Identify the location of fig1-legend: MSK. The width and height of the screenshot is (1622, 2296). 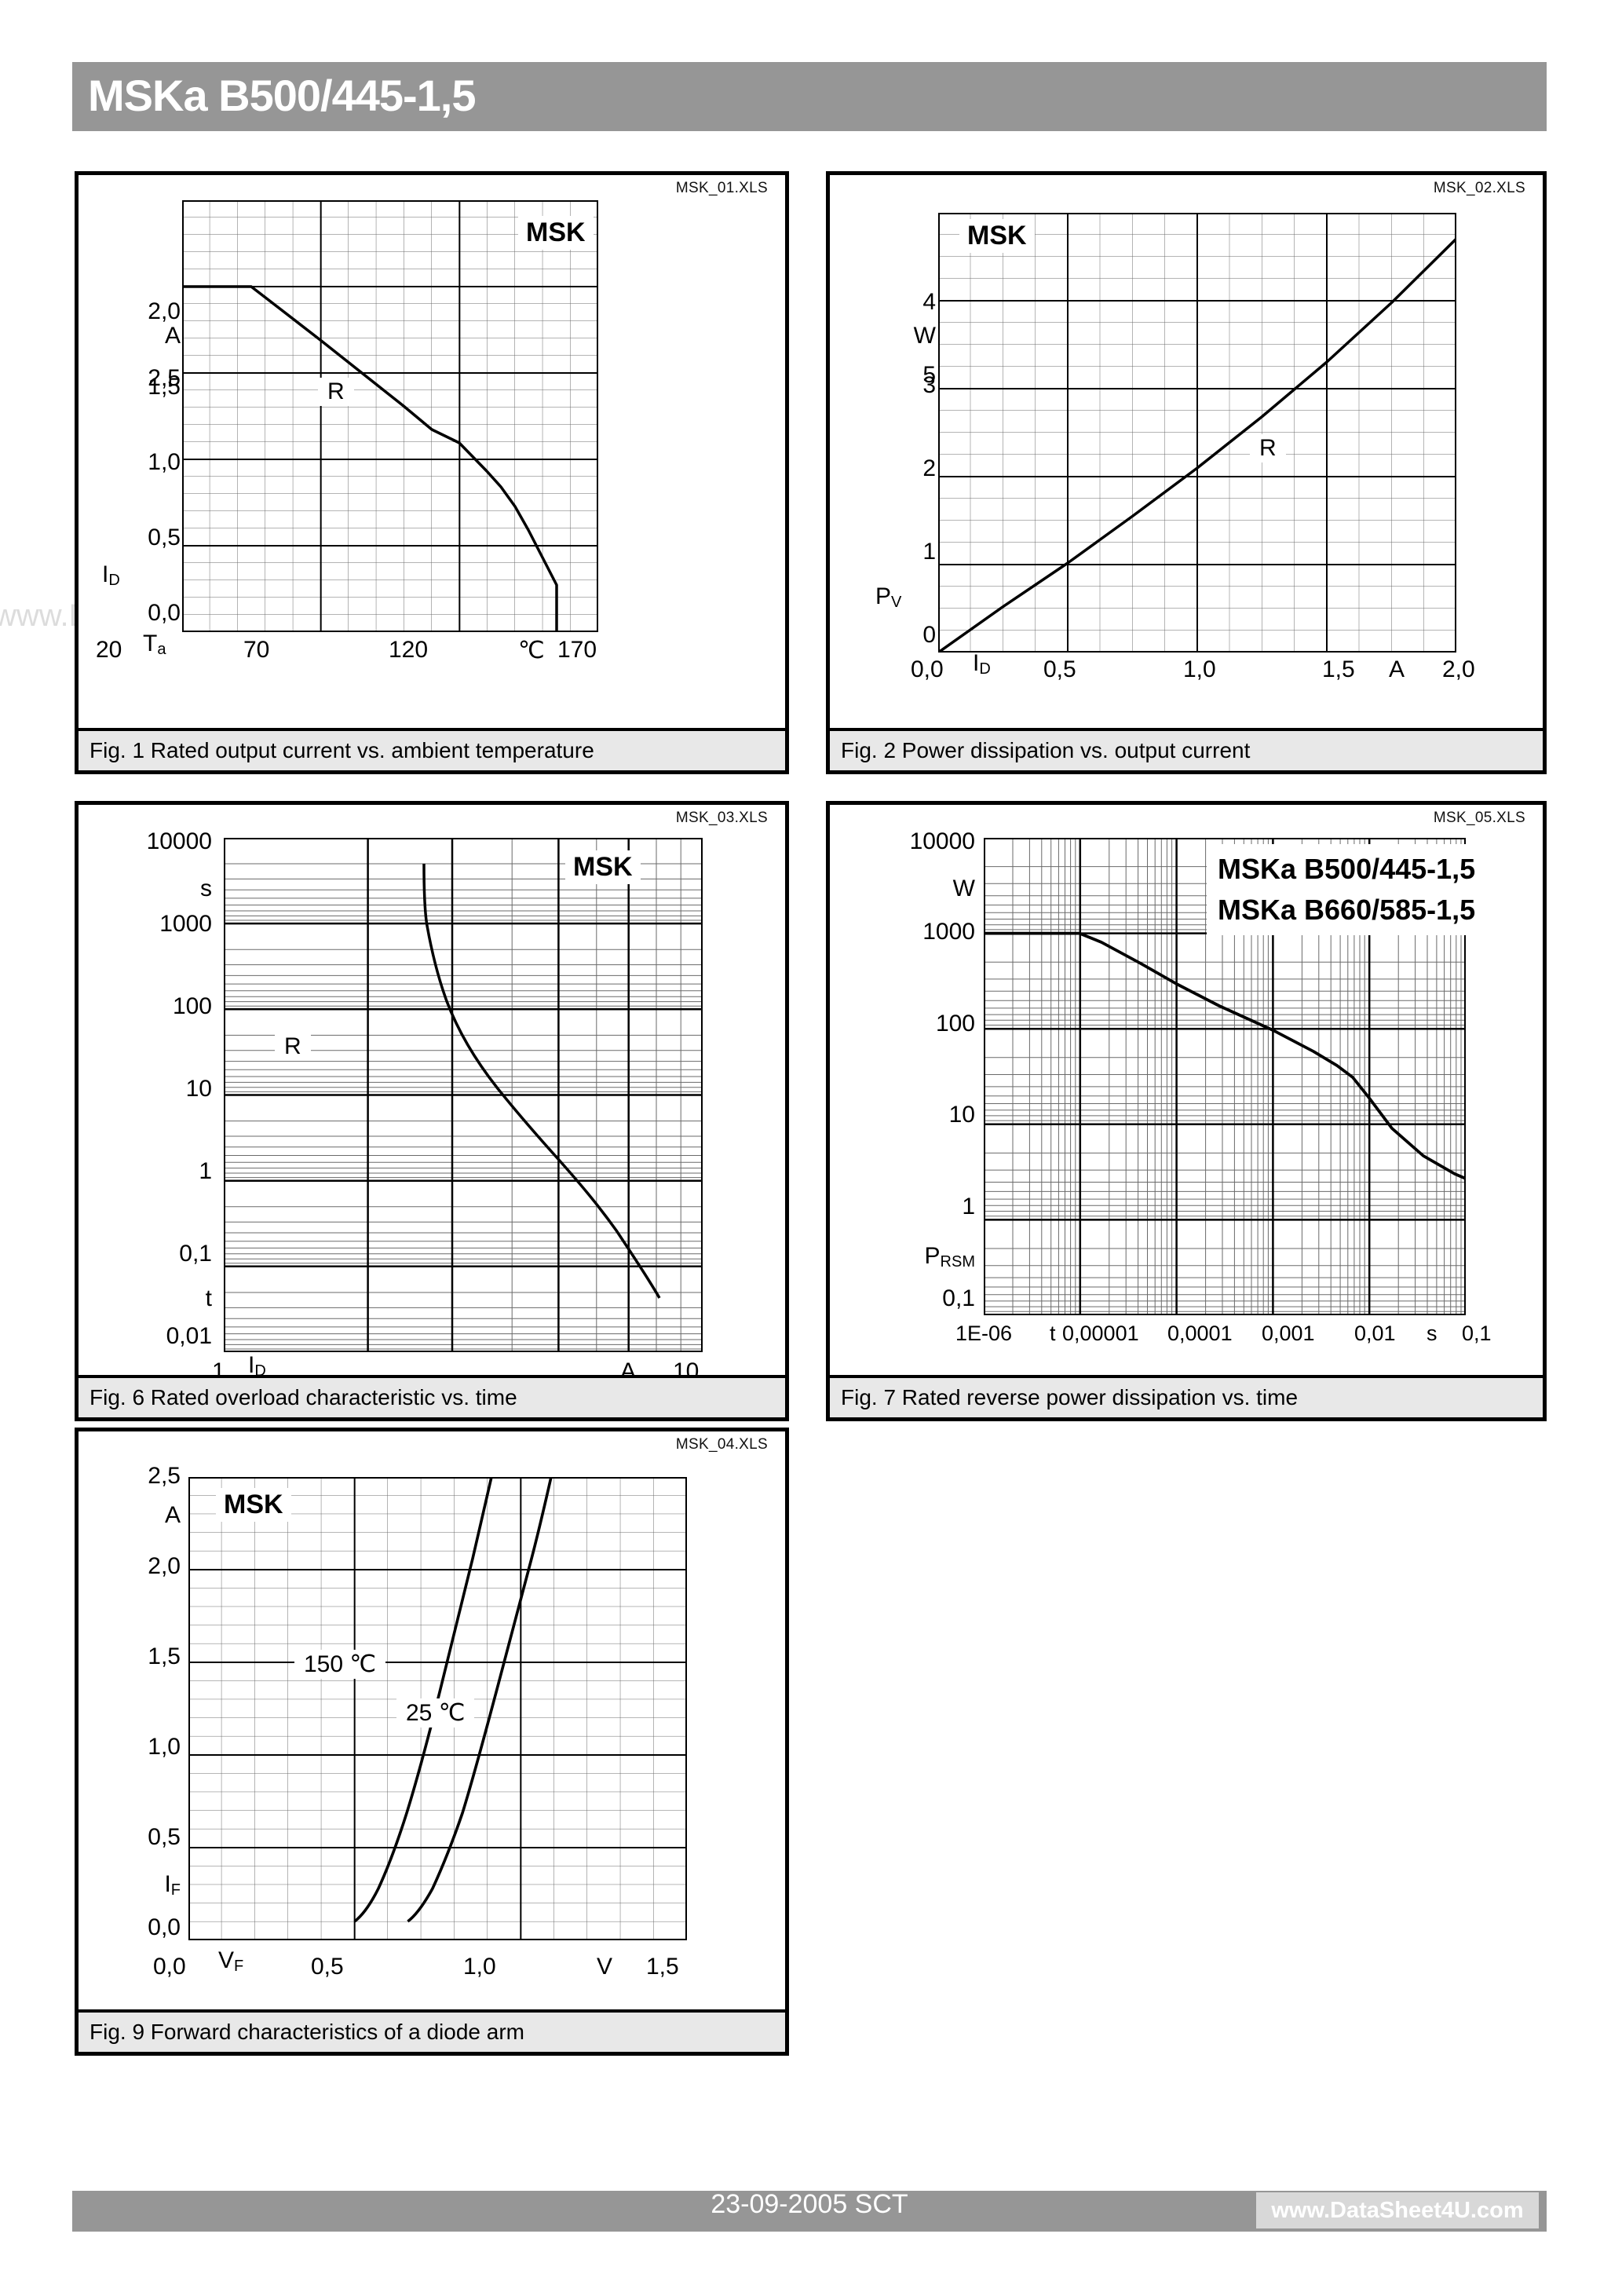
(556, 233).